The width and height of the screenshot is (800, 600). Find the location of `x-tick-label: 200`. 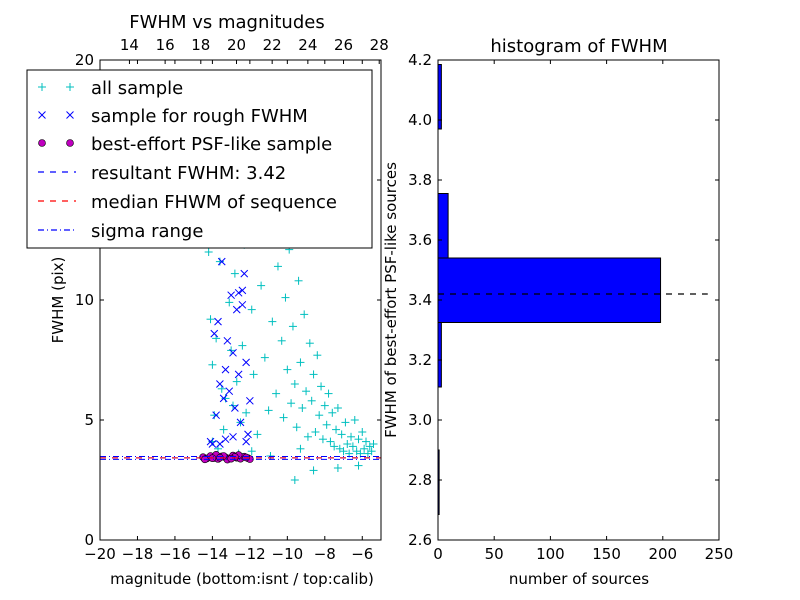

x-tick-label: 200 is located at coordinates (662, 554).